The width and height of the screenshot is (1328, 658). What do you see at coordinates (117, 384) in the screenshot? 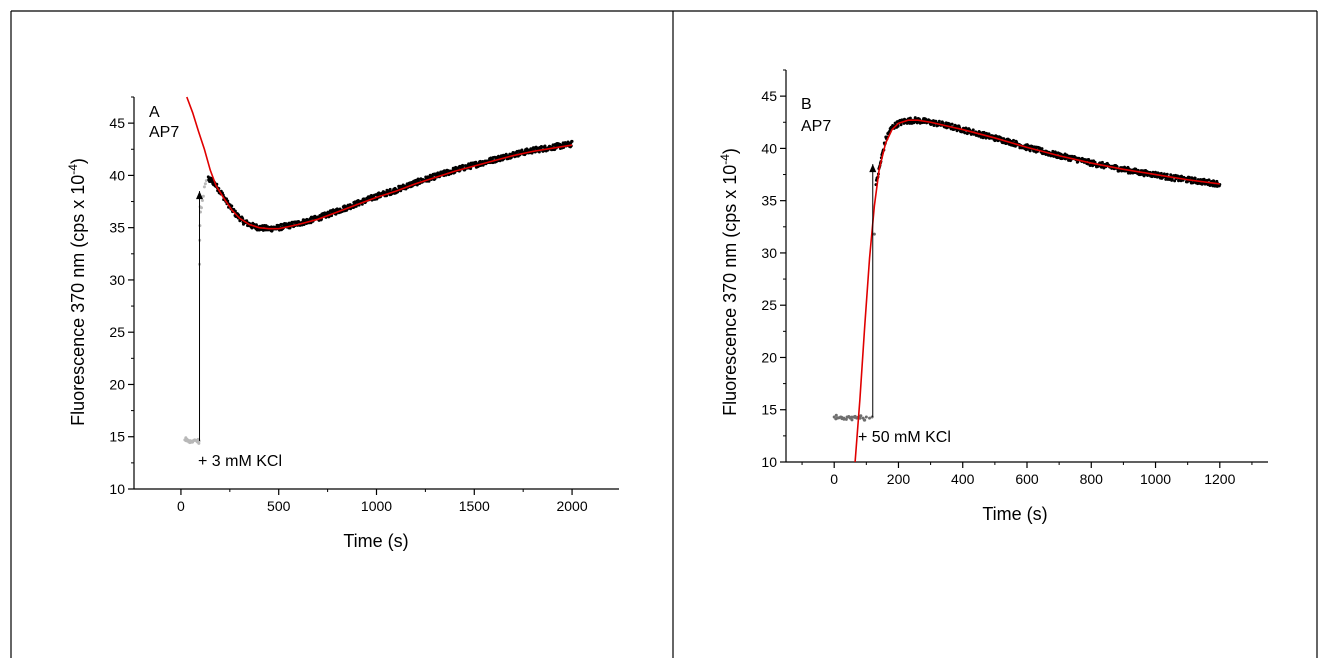
I see `panel-a-y-tick-label: 20` at bounding box center [117, 384].